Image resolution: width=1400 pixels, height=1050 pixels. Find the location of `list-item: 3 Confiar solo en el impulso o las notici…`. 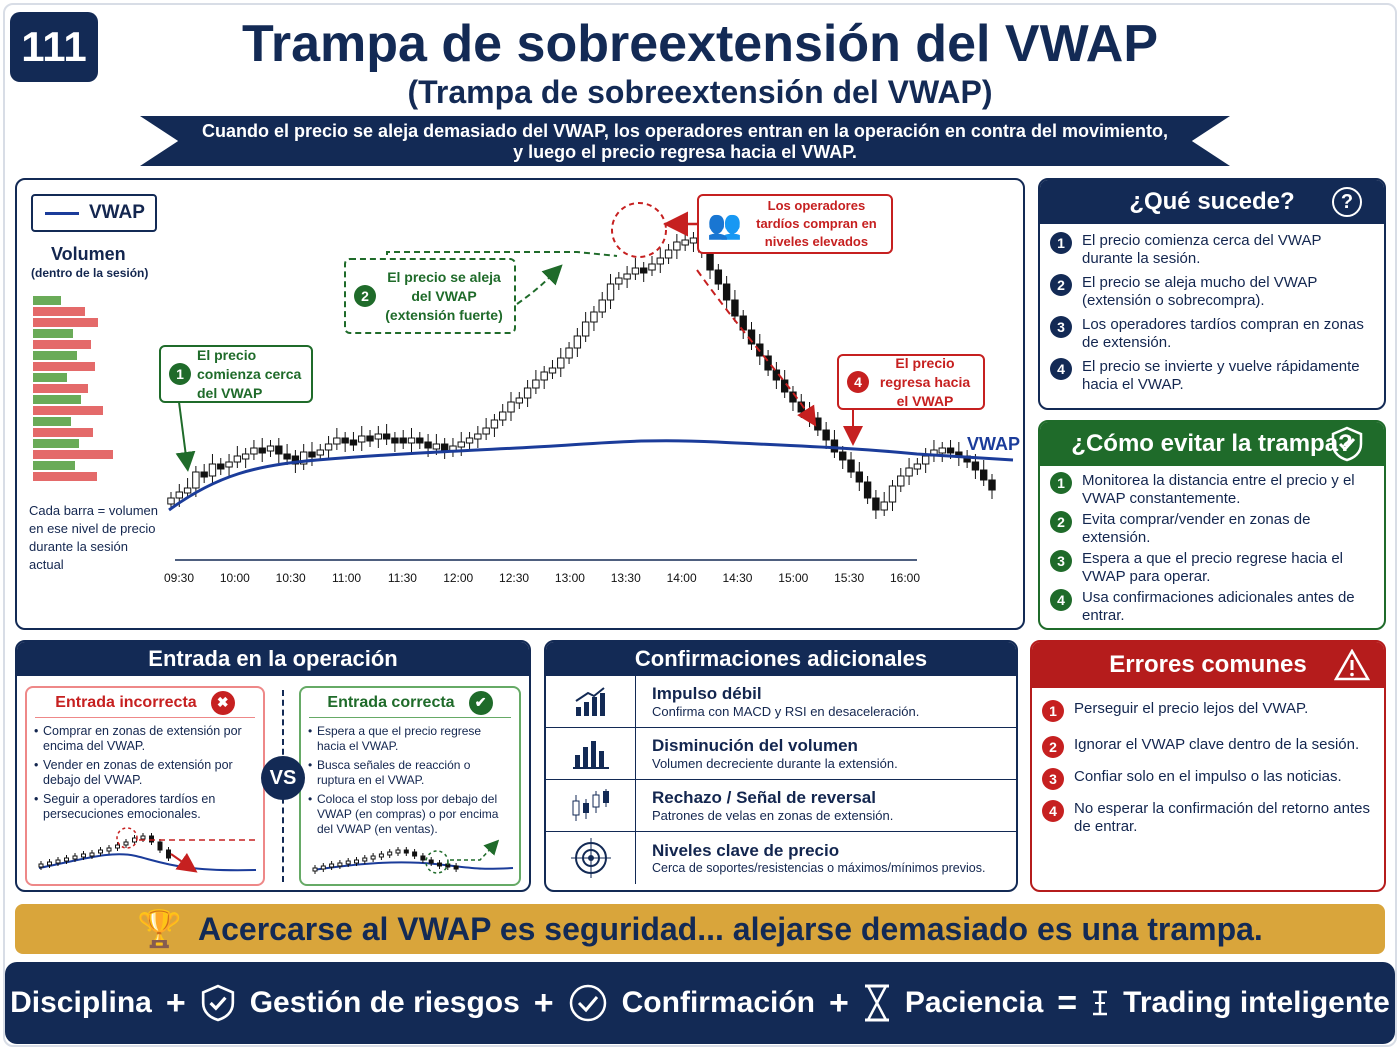

list-item: 3 Confiar solo en el impulso o las notici… is located at coordinates (1208, 779).